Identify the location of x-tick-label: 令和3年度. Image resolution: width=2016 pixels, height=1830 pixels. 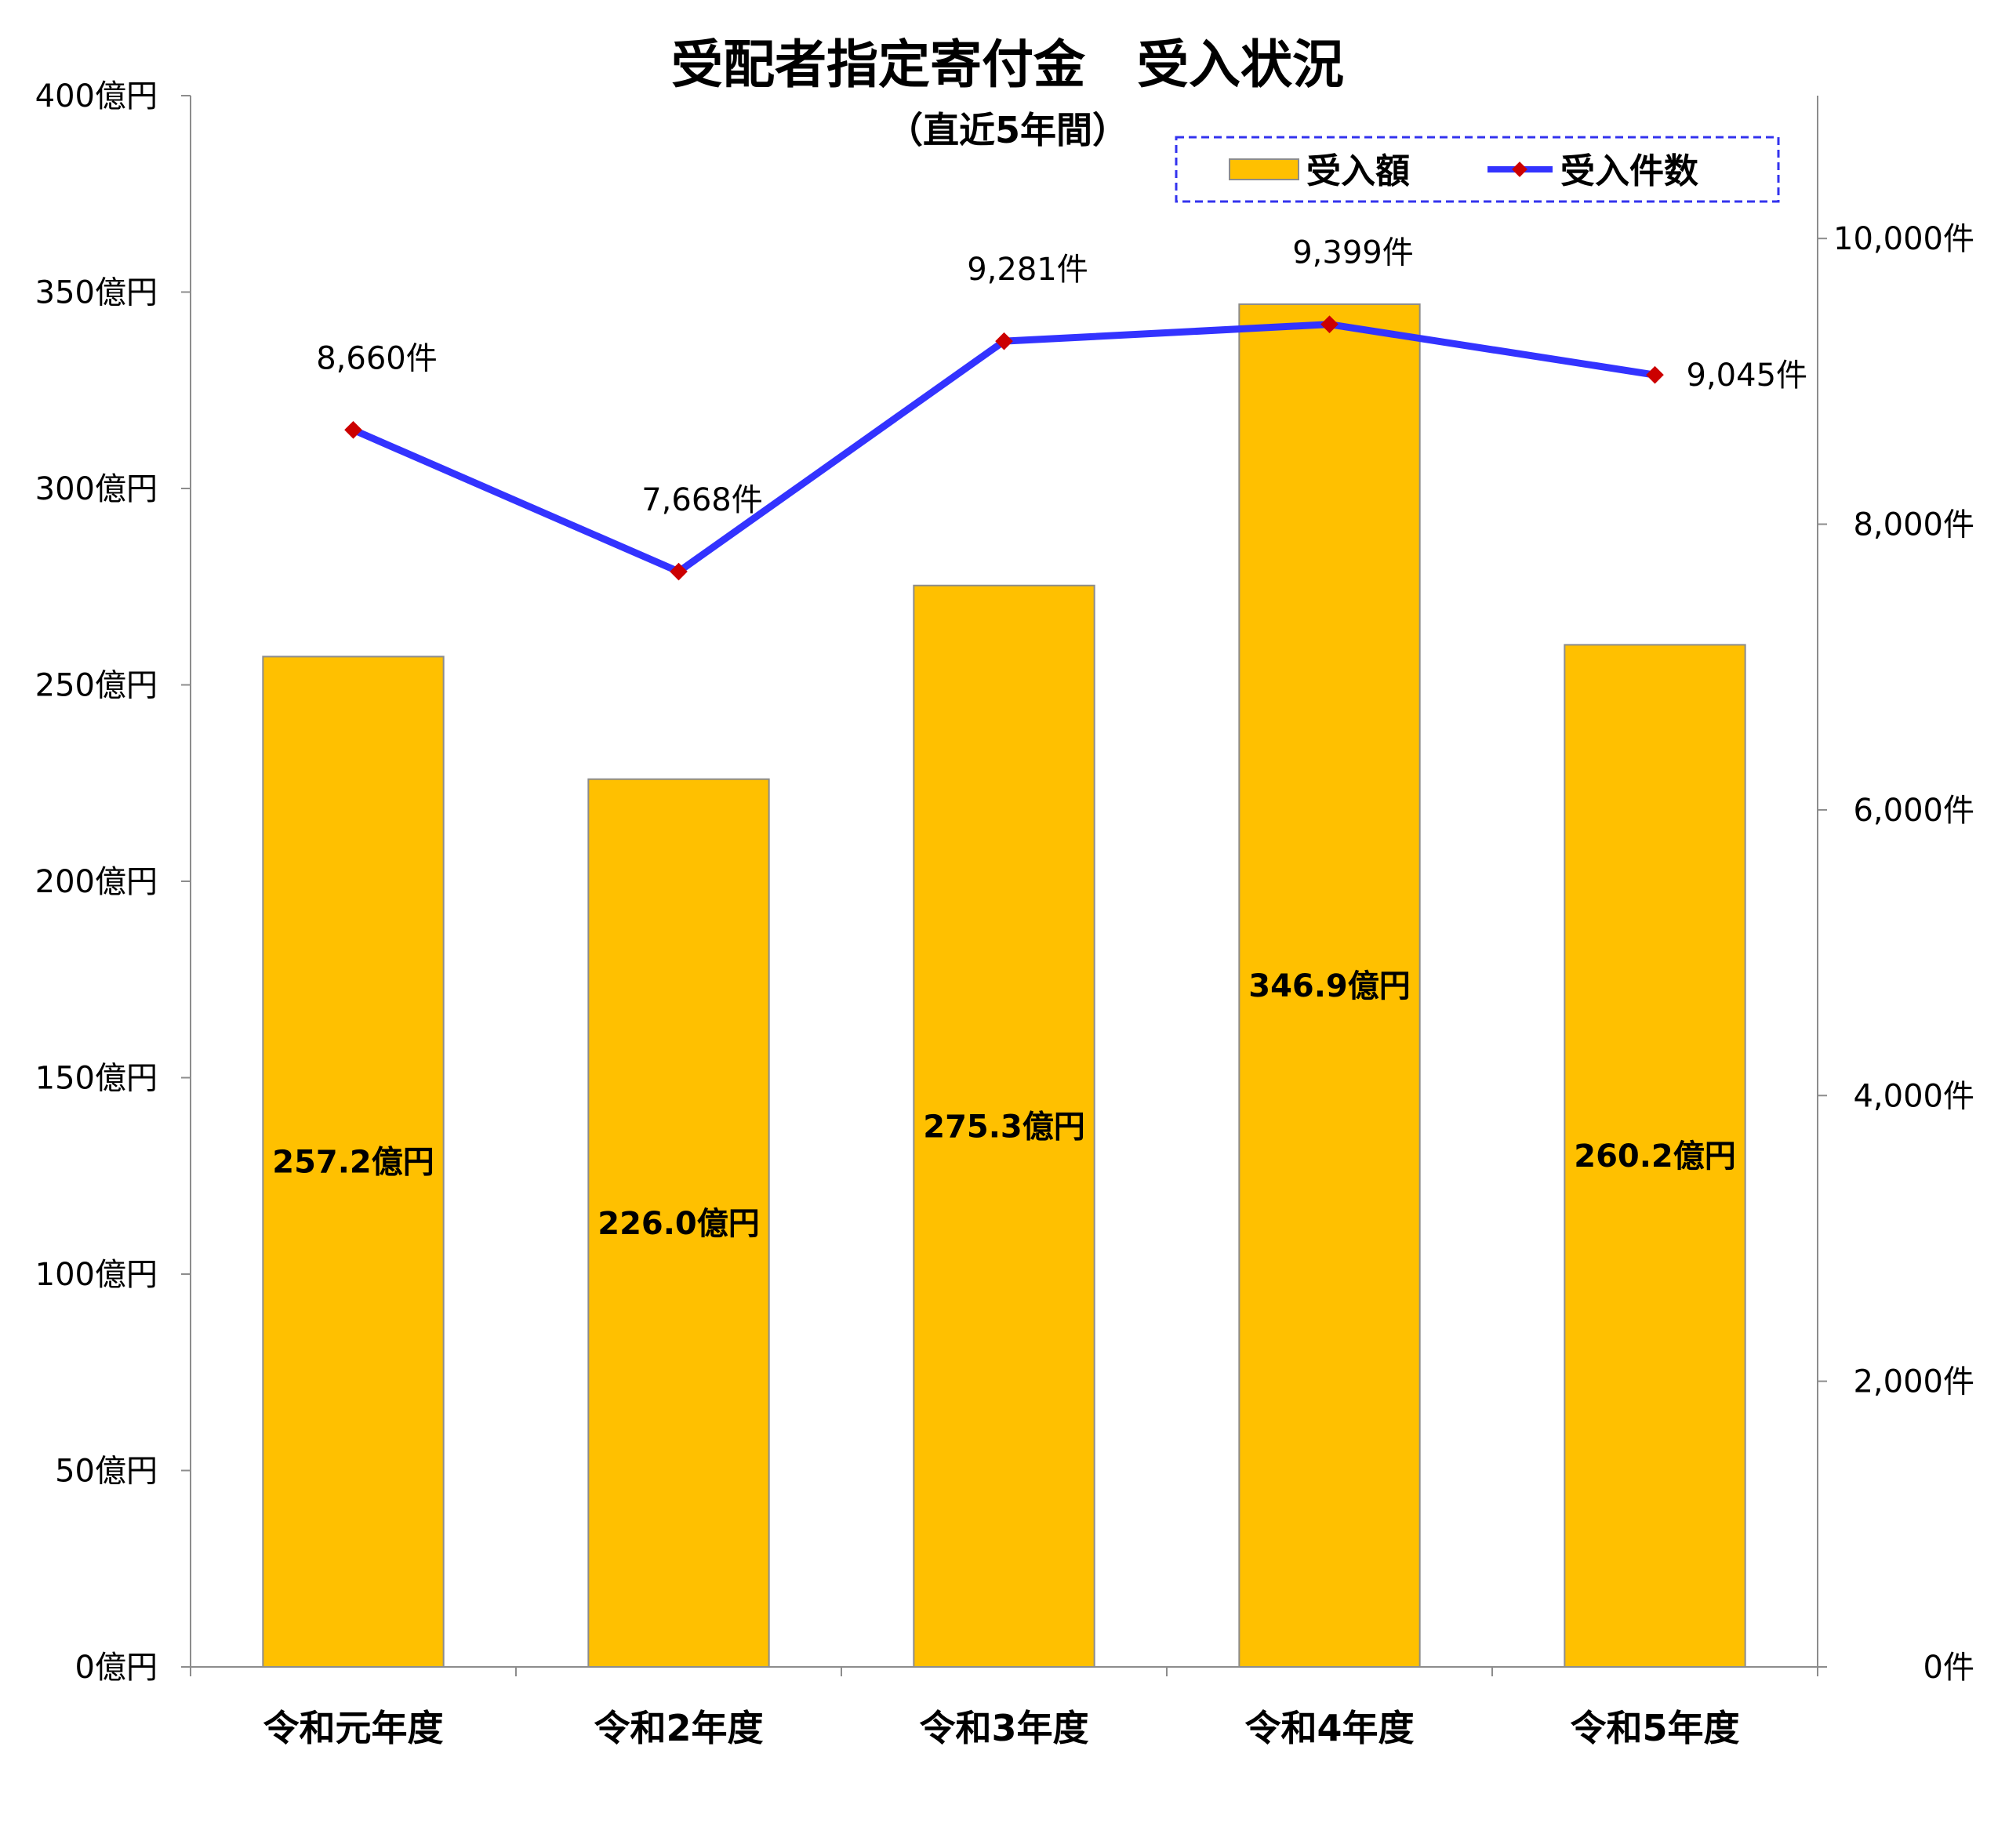
(1003, 1728).